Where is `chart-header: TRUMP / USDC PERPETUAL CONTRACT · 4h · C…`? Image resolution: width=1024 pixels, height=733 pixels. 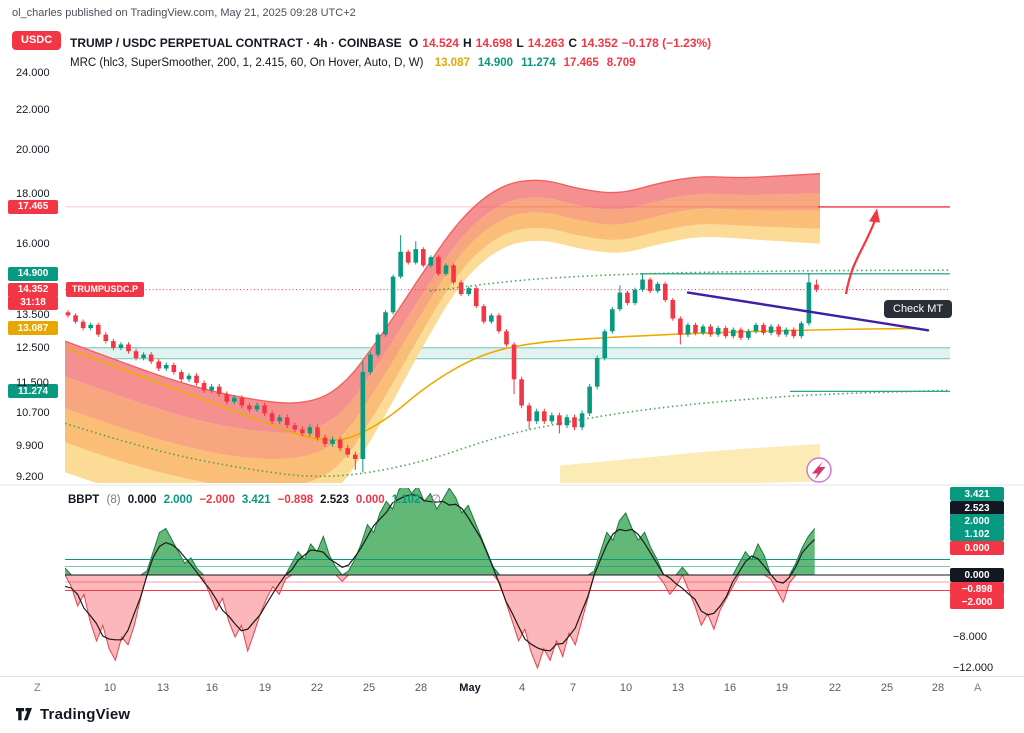 chart-header: TRUMP / USDC PERPETUAL CONTRACT · 4h · C… is located at coordinates (390, 43).